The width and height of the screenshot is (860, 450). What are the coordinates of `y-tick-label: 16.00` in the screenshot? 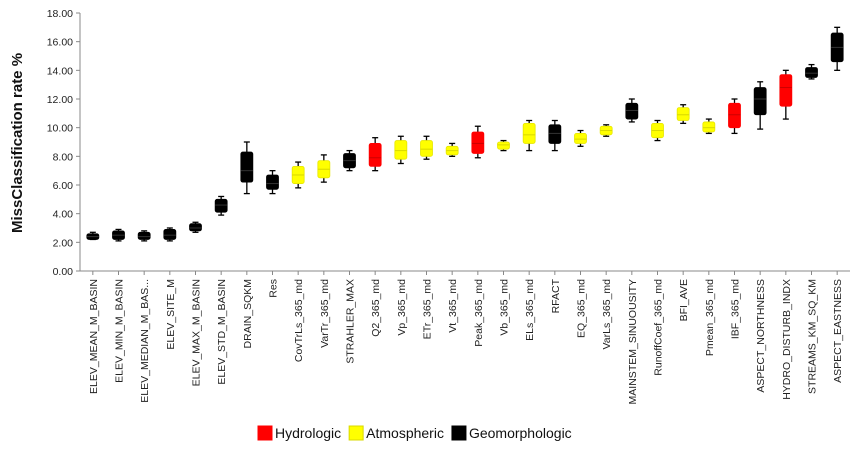 It's located at (60, 43).